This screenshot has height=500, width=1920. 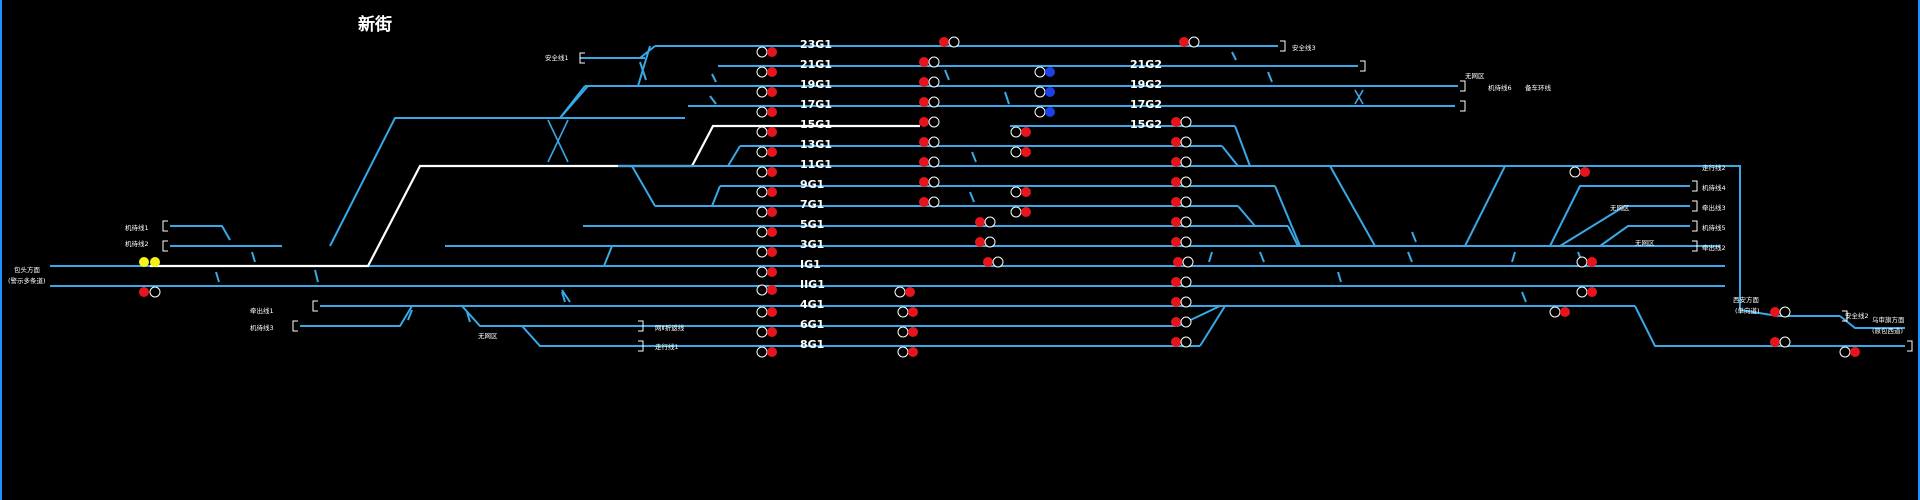 I want to click on signal-4-left, so click(x=766, y=312).